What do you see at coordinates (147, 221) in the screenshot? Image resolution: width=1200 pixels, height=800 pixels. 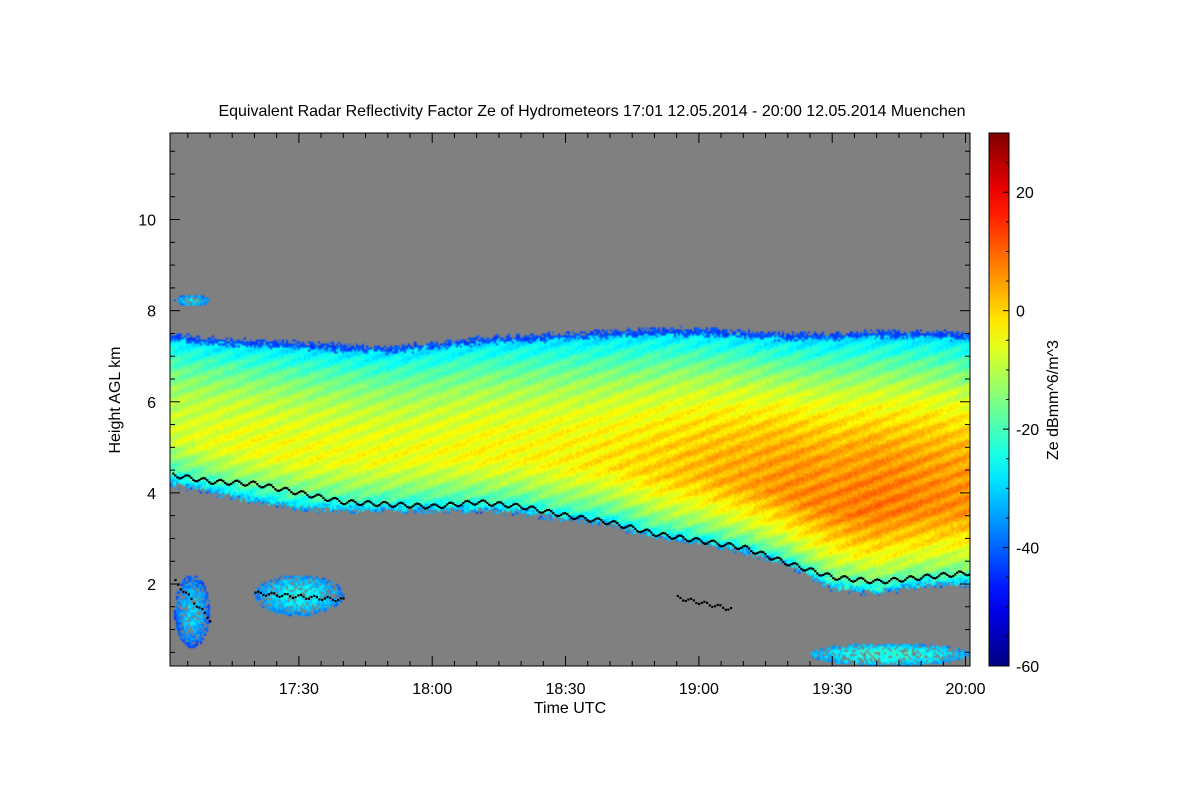 I see `y-tick-label: 10` at bounding box center [147, 221].